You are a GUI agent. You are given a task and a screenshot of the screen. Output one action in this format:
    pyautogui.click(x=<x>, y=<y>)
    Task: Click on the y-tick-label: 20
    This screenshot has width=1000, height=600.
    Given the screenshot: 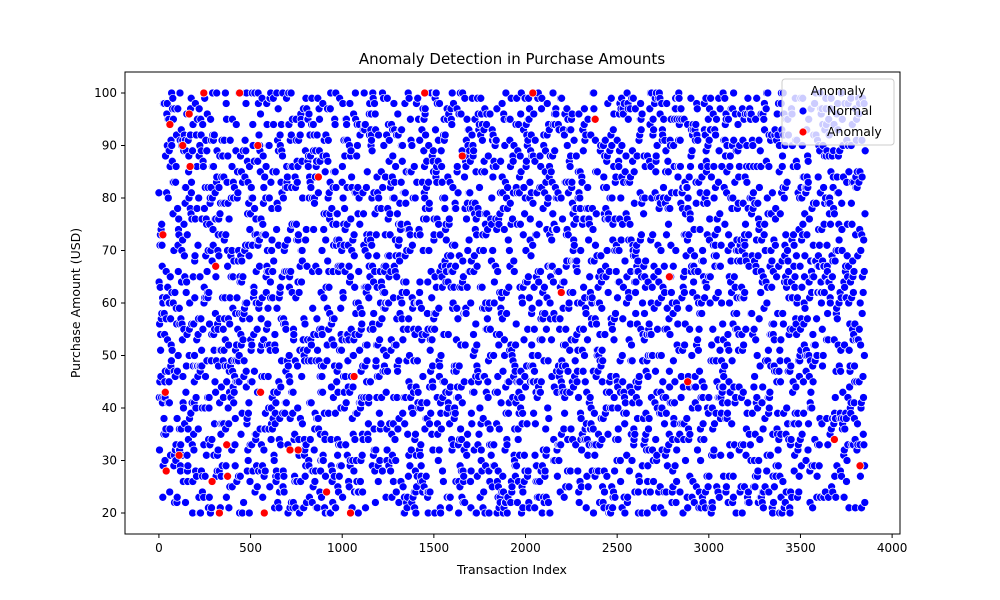 What is the action you would take?
    pyautogui.click(x=109, y=513)
    